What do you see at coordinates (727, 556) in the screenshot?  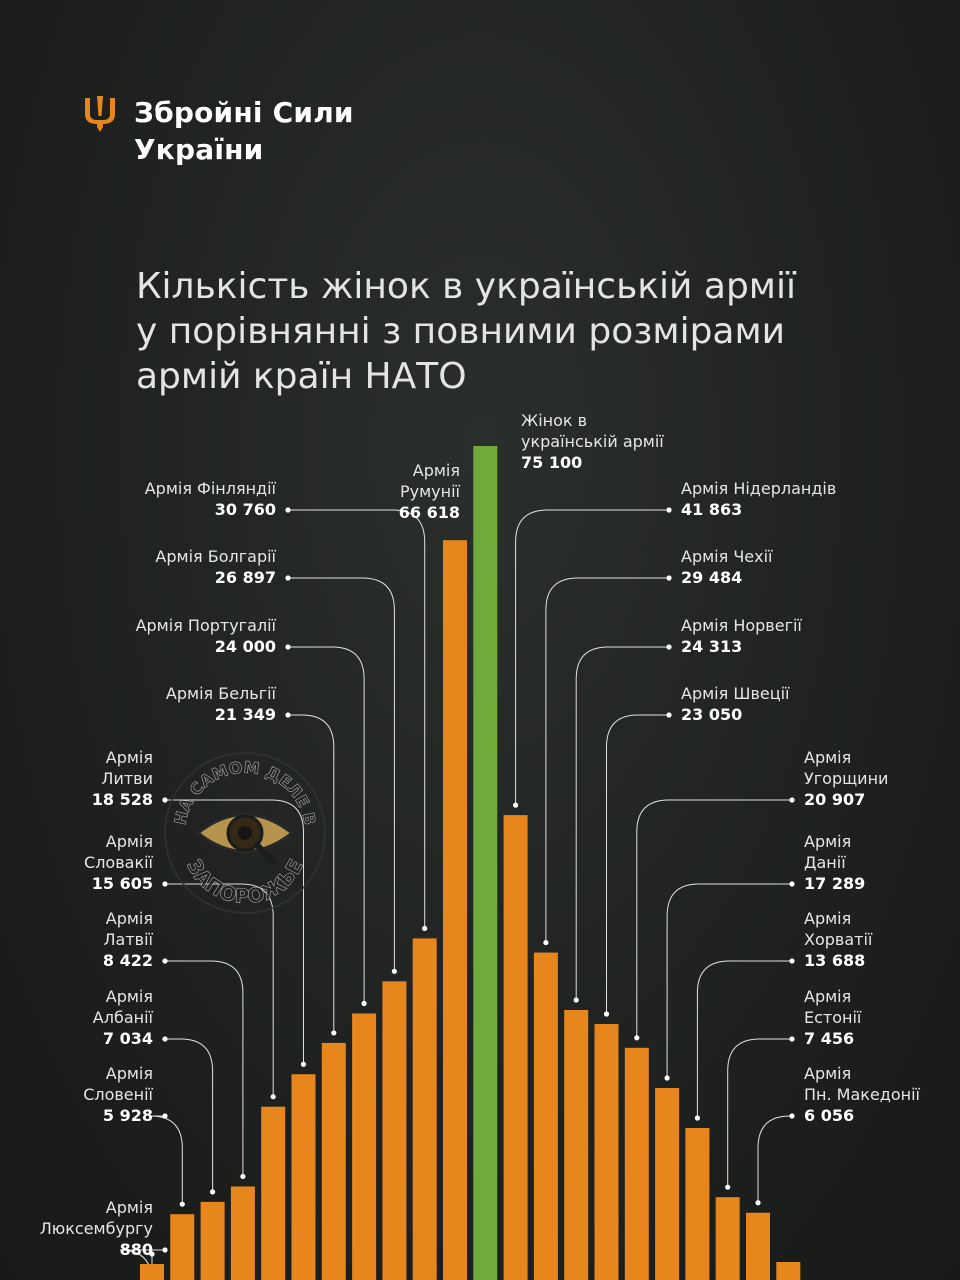 I see `bar-label: Армія Чехії` at bounding box center [727, 556].